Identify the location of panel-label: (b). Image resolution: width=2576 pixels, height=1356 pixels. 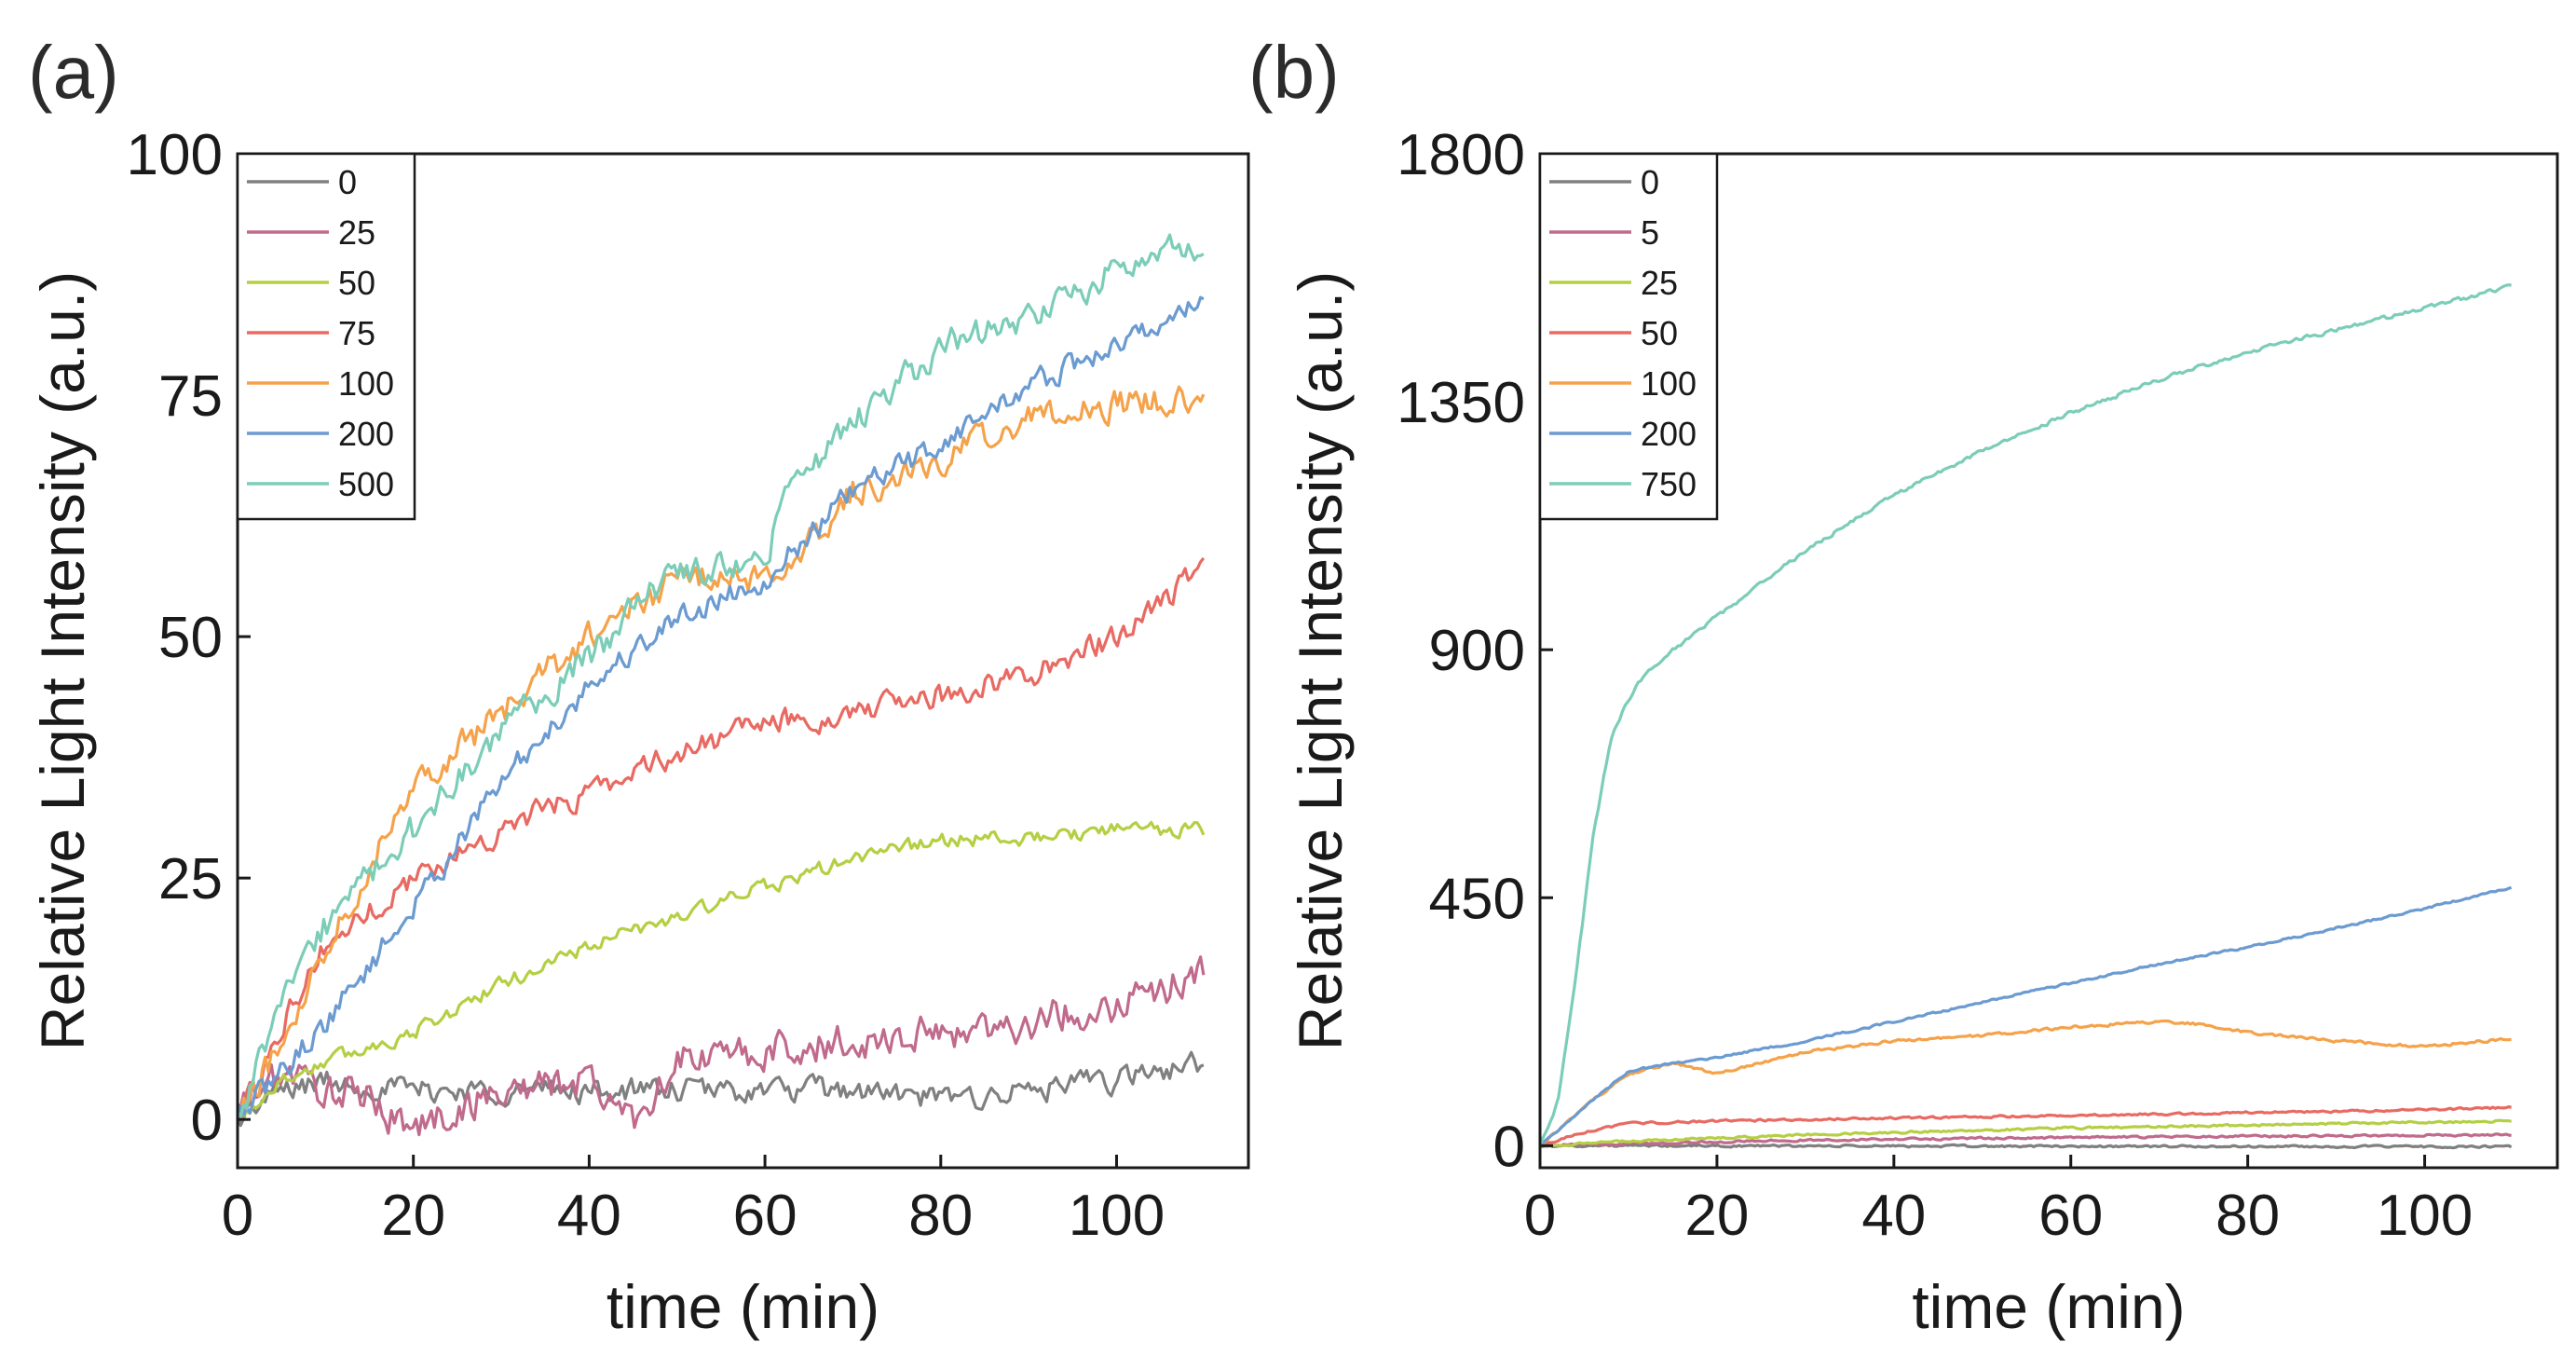
(1294, 72).